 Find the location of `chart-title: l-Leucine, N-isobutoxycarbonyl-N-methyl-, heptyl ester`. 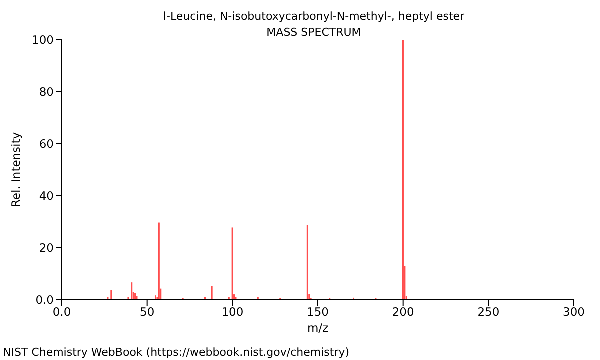

chart-title: l-Leucine, N-isobutoxycarbonyl-N-methyl-, heptyl ester is located at coordinates (314, 17).